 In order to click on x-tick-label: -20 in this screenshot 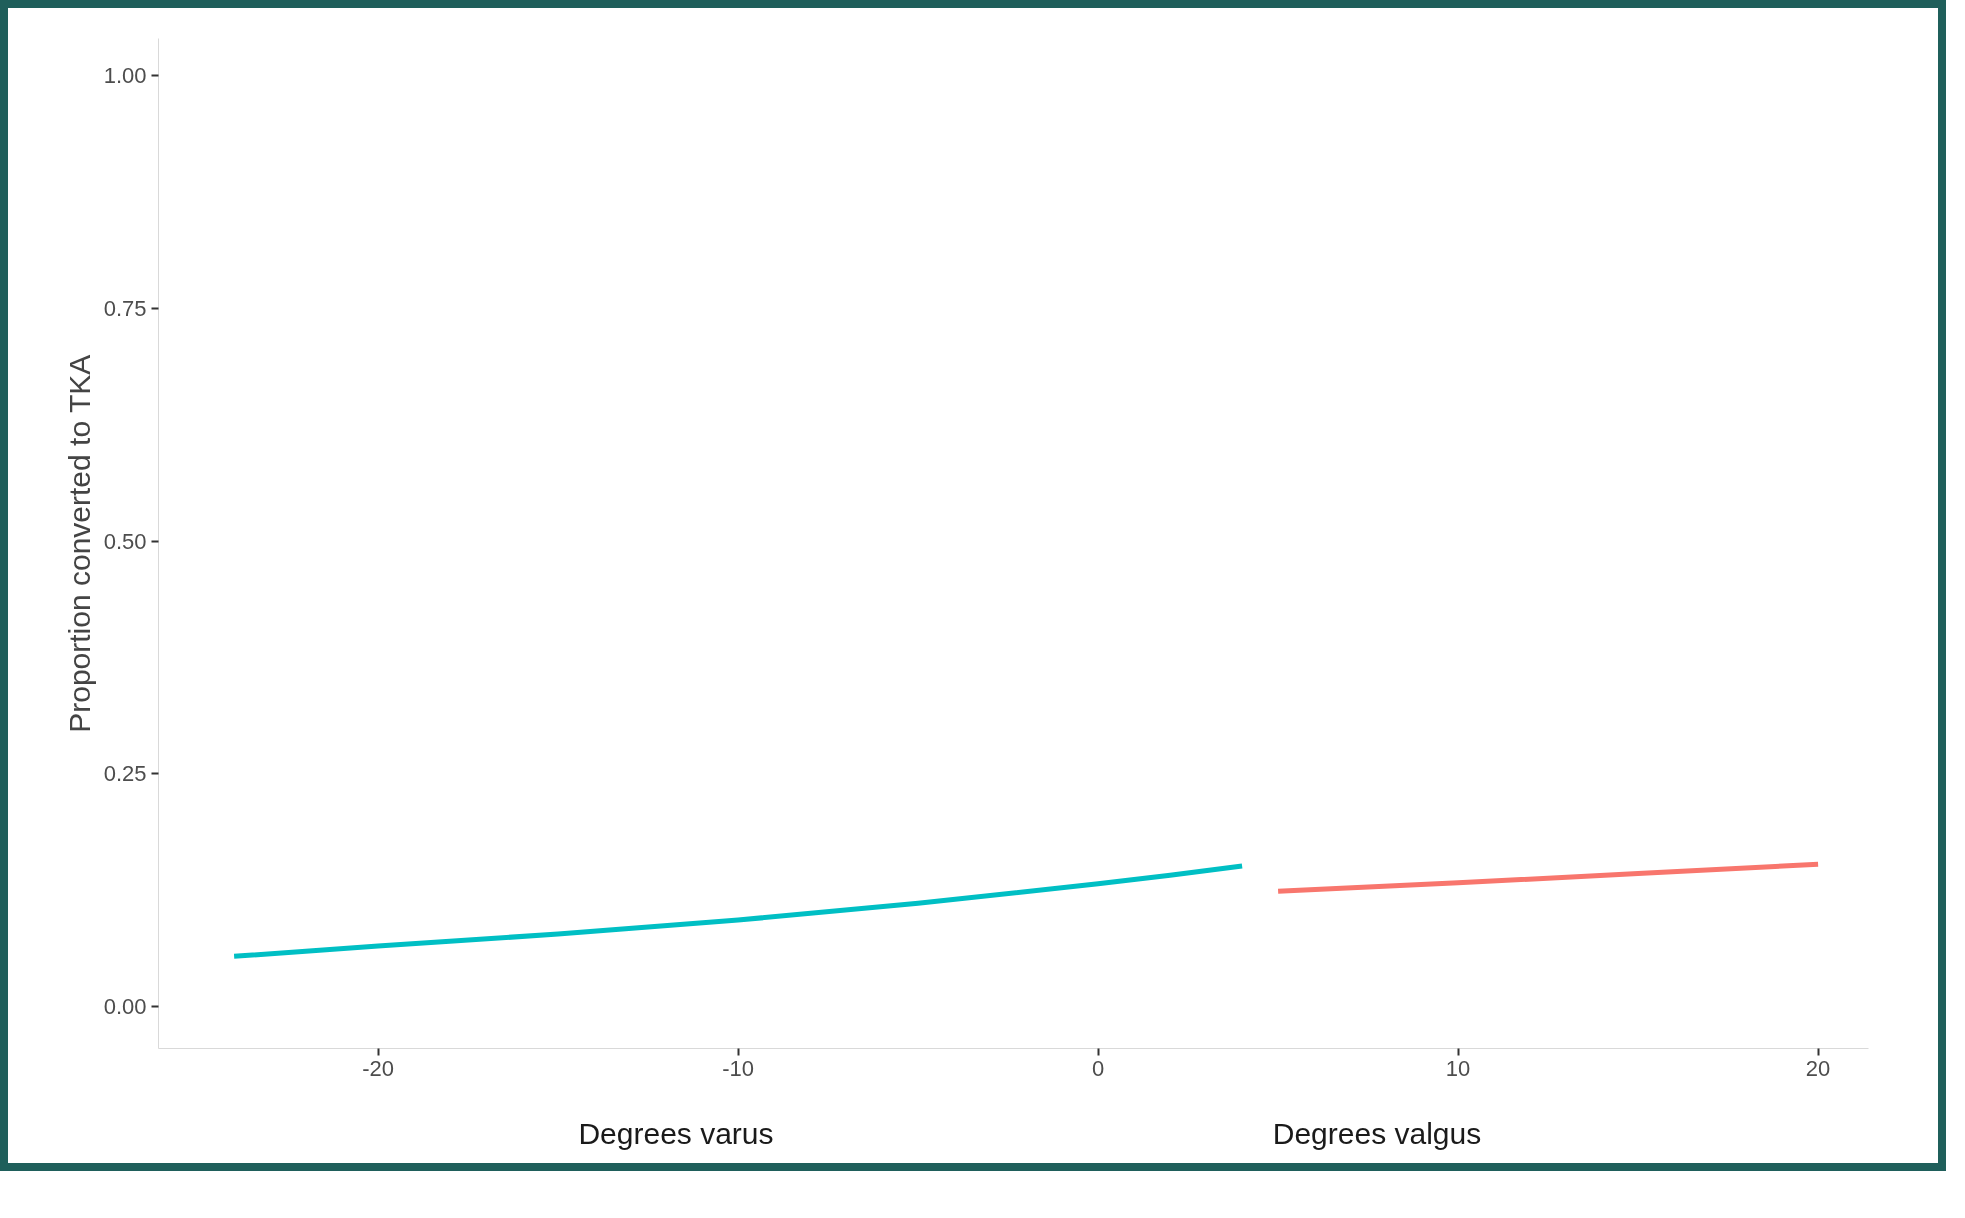, I will do `click(378, 1068)`.